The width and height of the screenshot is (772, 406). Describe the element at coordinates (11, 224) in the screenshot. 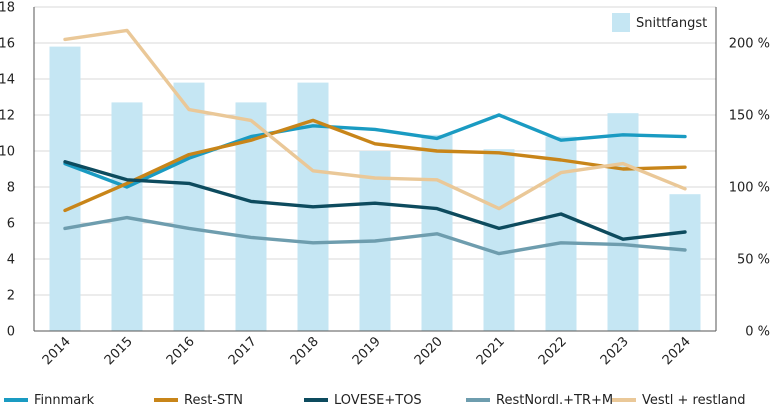

I see `y-tick-label: 6` at that location.